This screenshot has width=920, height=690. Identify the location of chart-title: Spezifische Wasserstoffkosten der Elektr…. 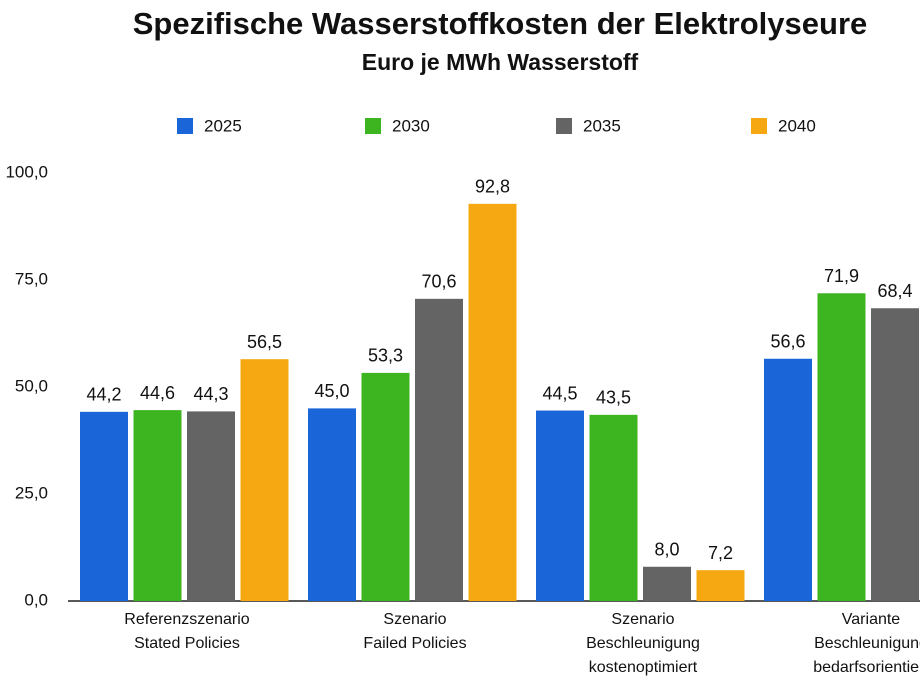
(500, 23).